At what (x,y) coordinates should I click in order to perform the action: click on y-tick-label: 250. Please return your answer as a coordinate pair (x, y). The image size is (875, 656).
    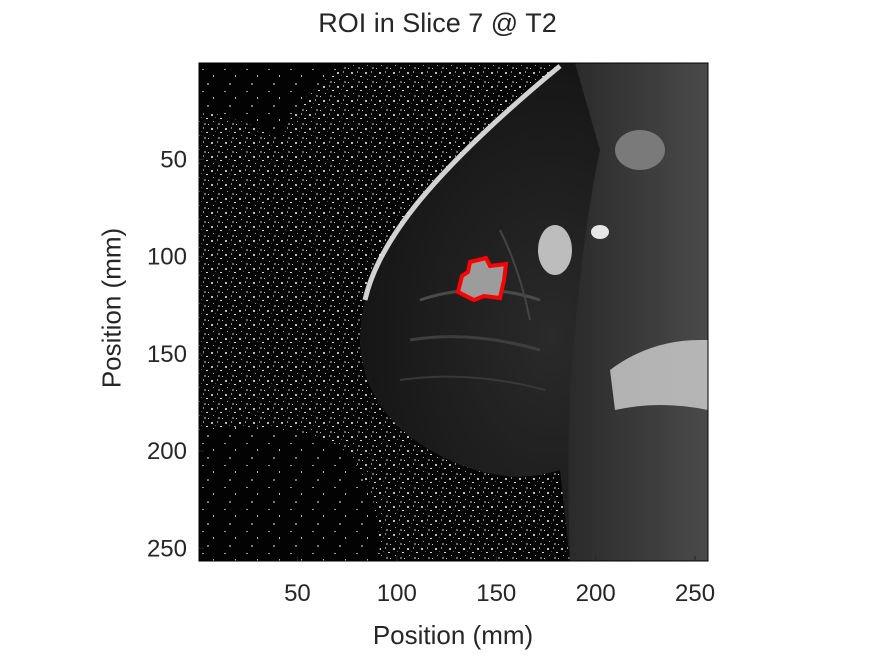
    Looking at the image, I should click on (167, 548).